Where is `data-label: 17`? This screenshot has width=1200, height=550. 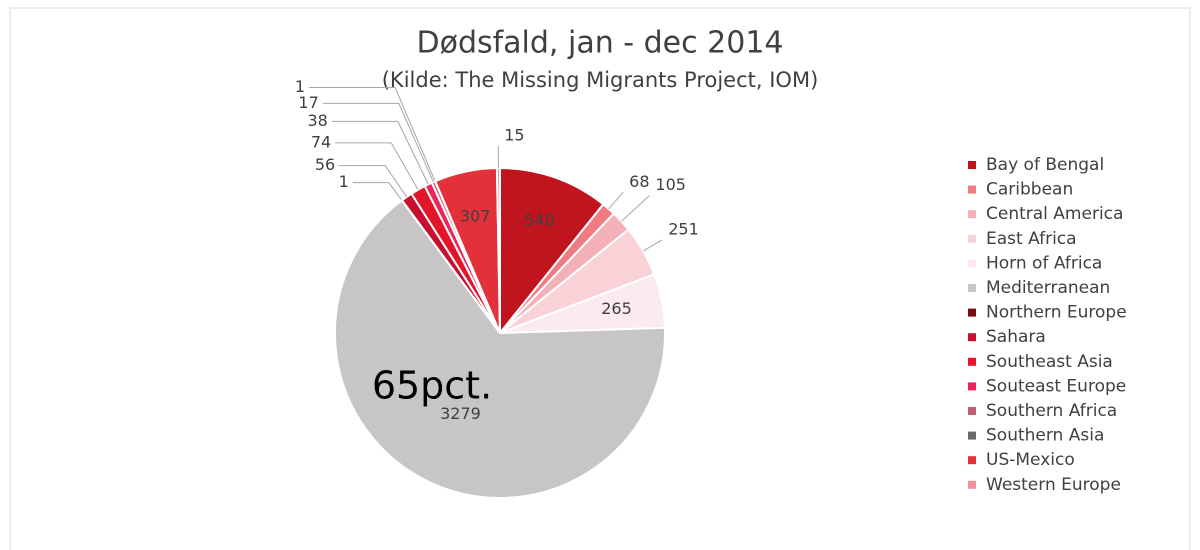 data-label: 17 is located at coordinates (308, 102).